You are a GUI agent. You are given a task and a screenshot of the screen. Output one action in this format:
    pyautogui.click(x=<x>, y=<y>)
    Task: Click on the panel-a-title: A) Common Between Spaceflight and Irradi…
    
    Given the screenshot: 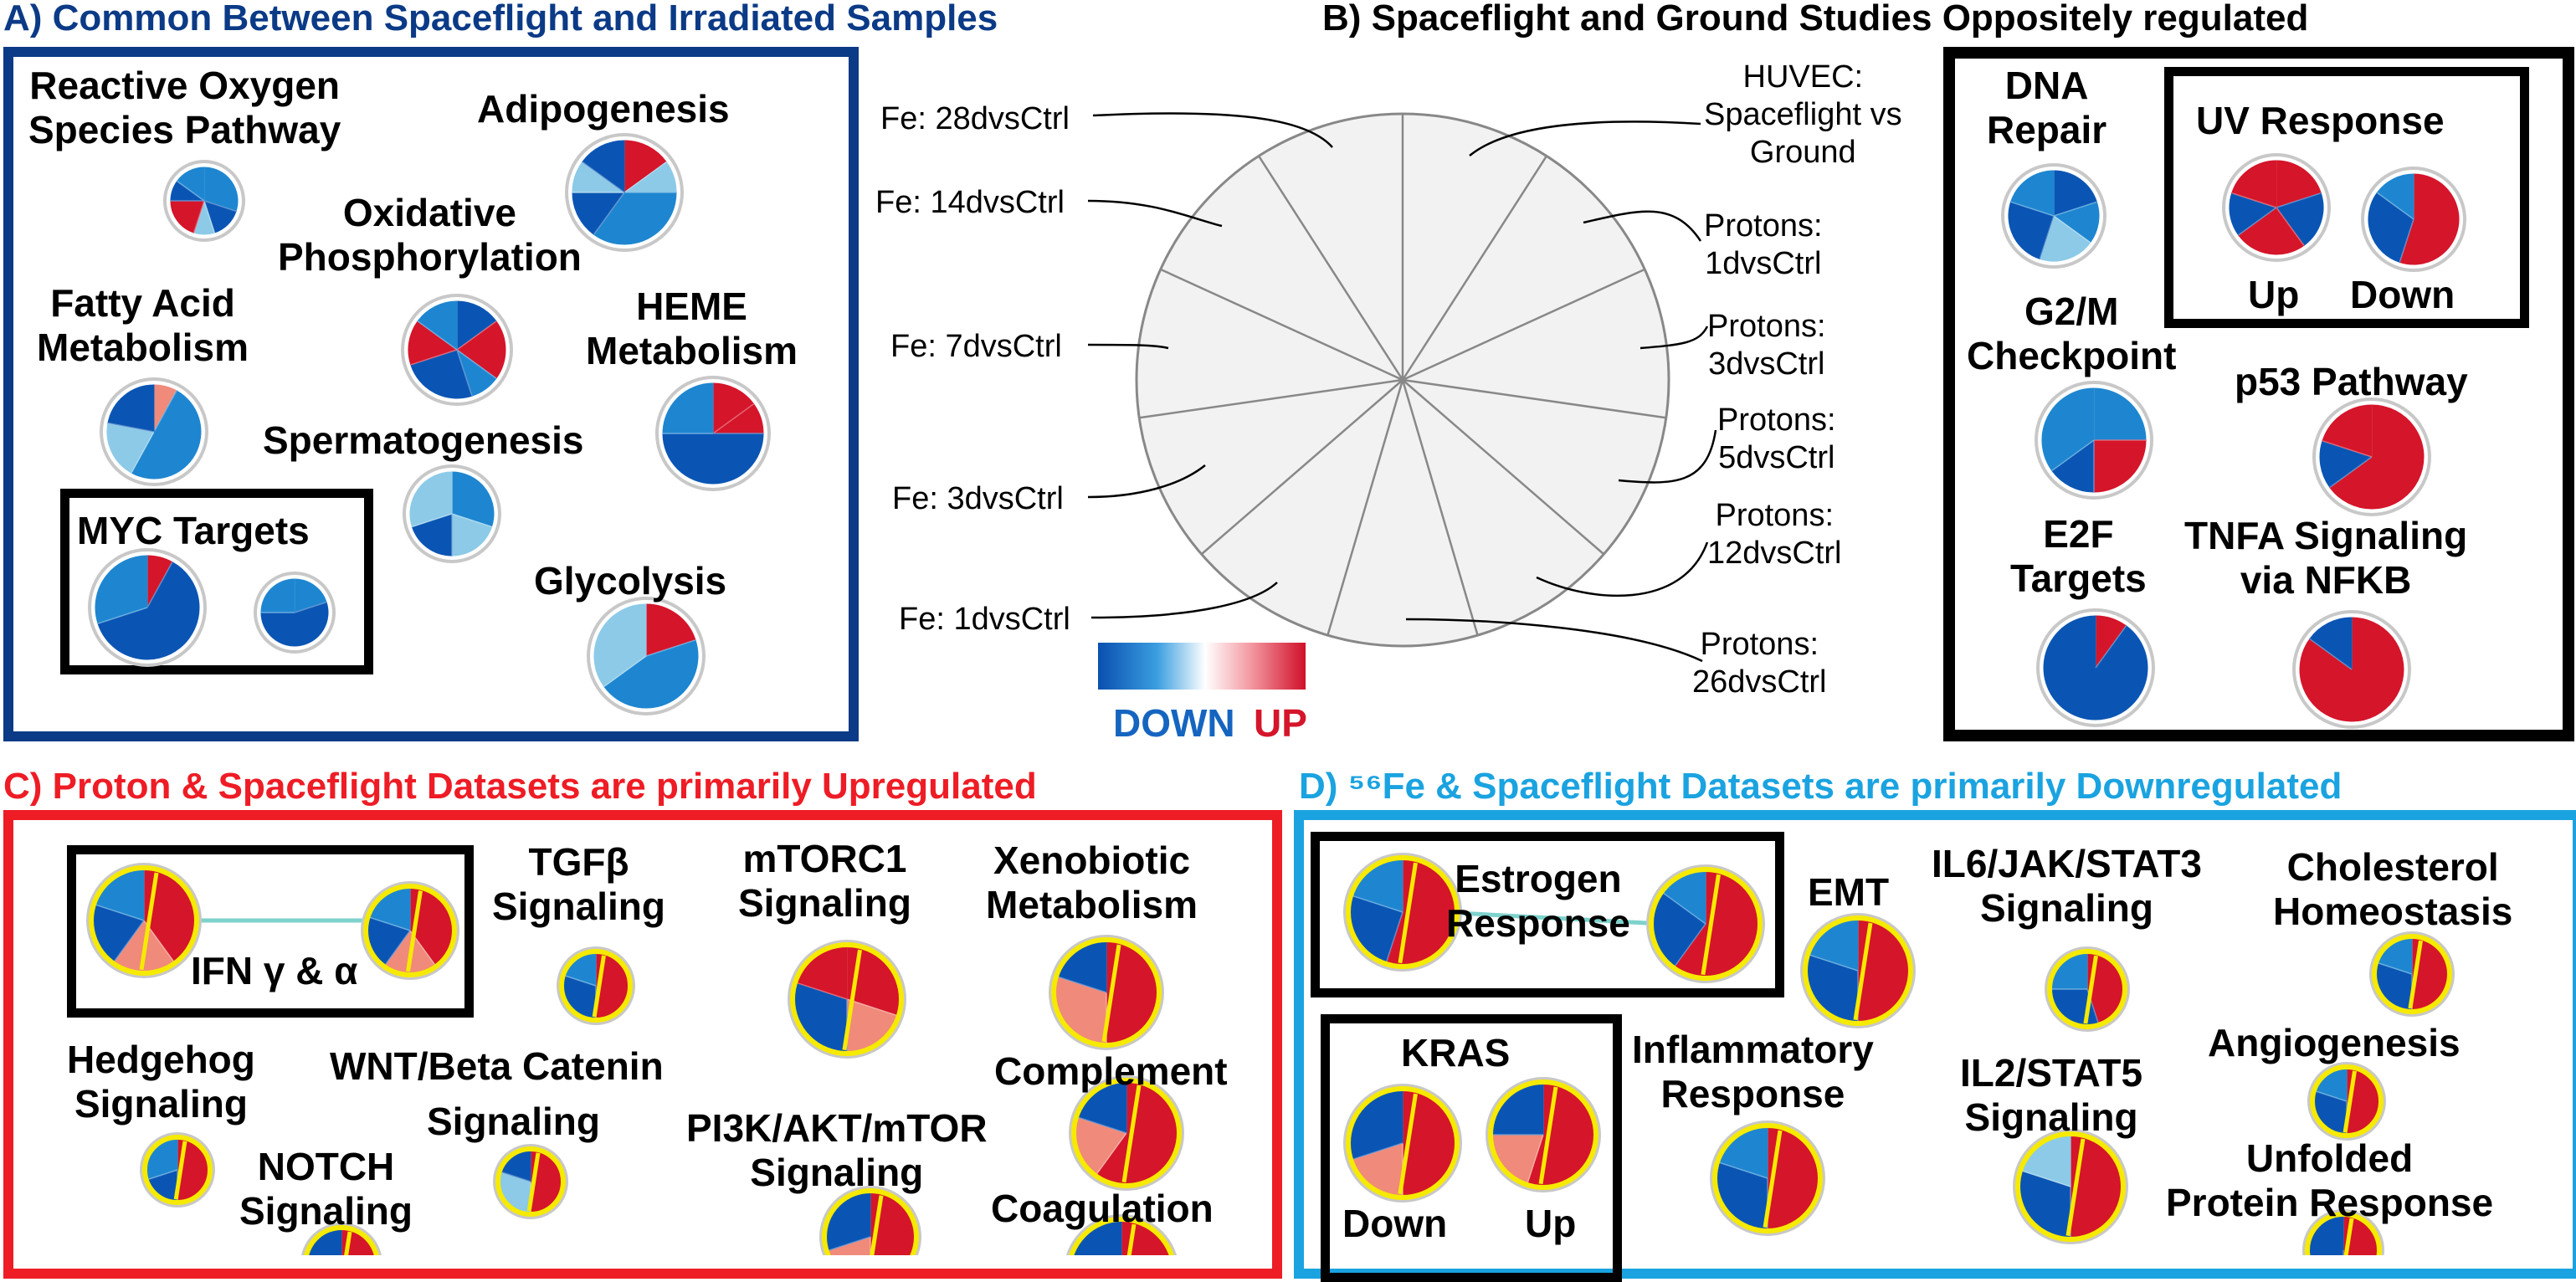 What is the action you would take?
    pyautogui.click(x=500, y=19)
    